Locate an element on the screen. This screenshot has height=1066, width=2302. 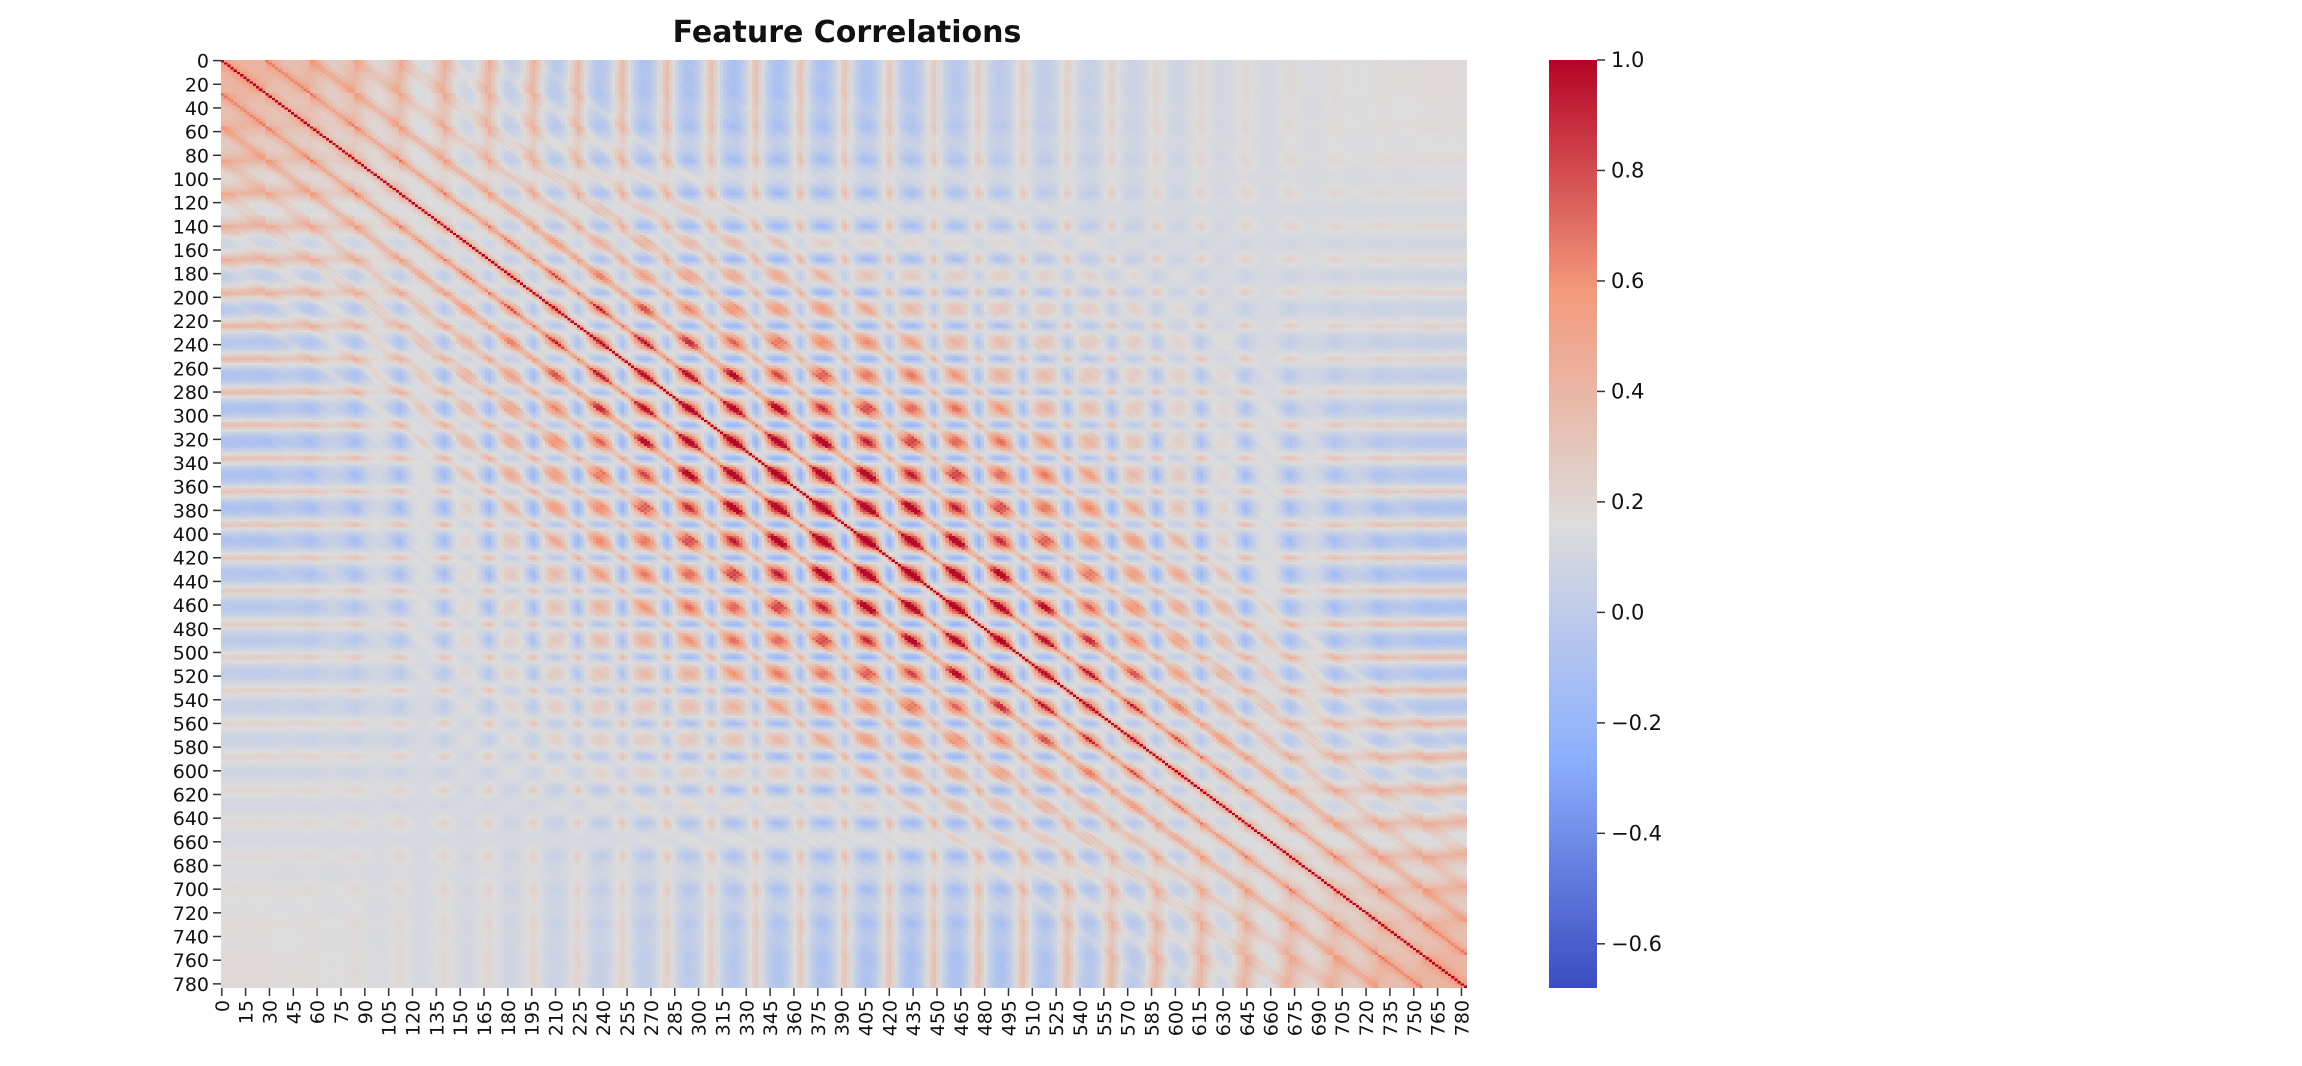
x-tick-label: 420 is located at coordinates (890, 1018).